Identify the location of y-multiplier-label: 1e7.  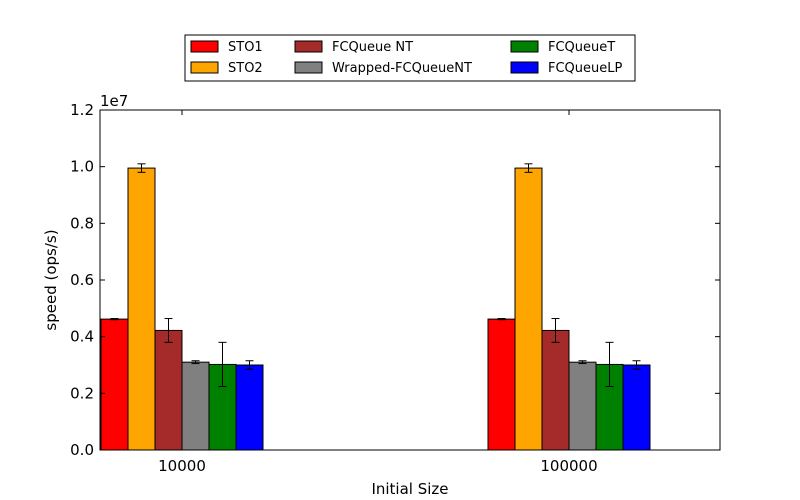
(114, 101).